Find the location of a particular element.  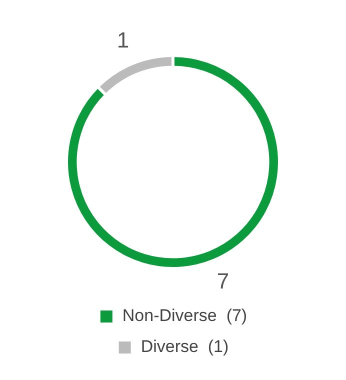

legend-label: Non-Diverse (7) is located at coordinates (185, 316).